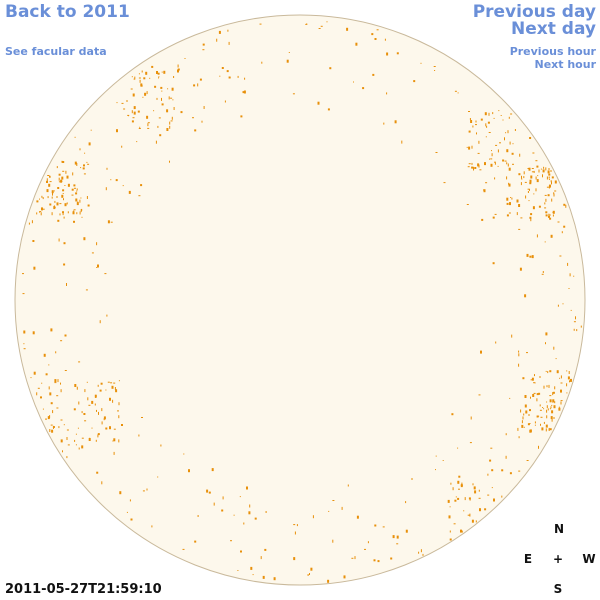 The width and height of the screenshot is (600, 600). Describe the element at coordinates (552, 51) in the screenshot. I see `prev-hour-link: Previous hour` at that location.